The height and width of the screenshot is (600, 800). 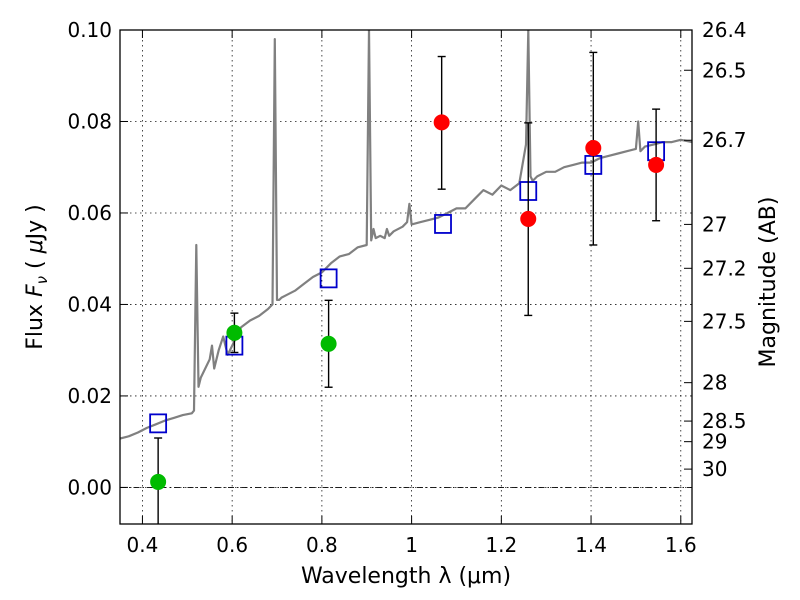 I want to click on y2-tick-label: 27.2, so click(x=724, y=268).